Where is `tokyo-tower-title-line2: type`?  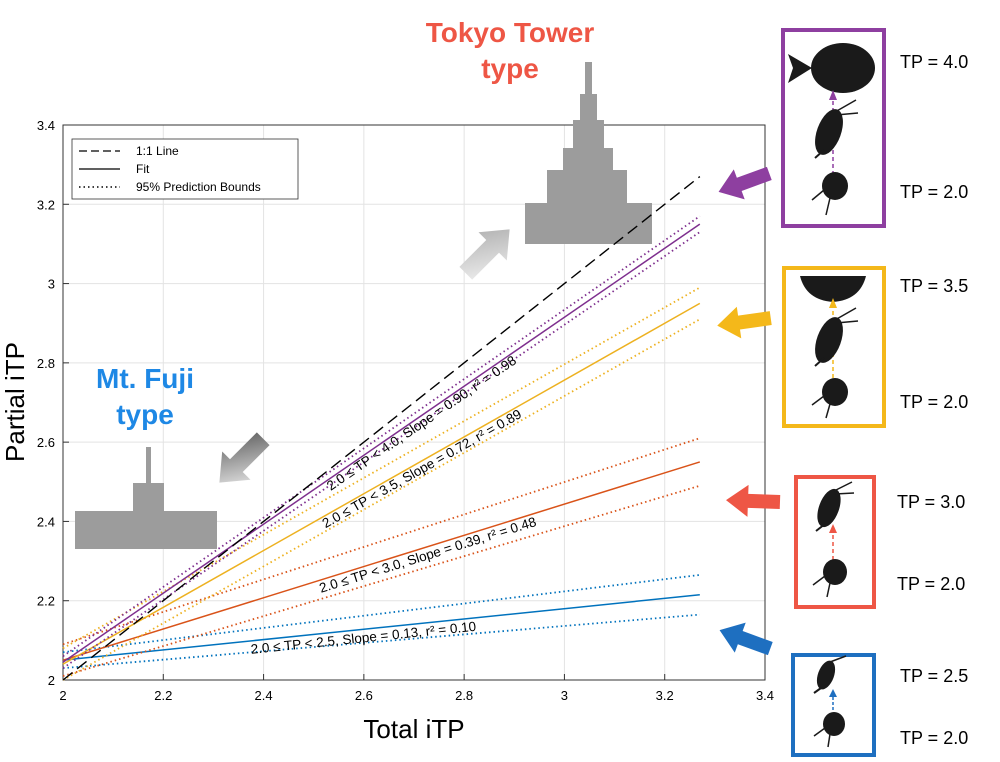
tokyo-tower-title-line2: type is located at coordinates (510, 68).